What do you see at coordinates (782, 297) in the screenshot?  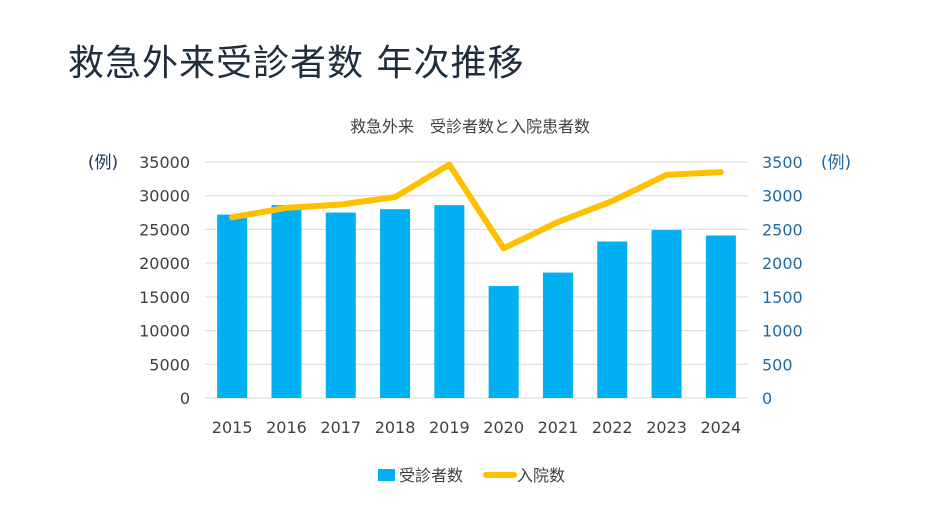 I see `right-tick-label: 1500` at bounding box center [782, 297].